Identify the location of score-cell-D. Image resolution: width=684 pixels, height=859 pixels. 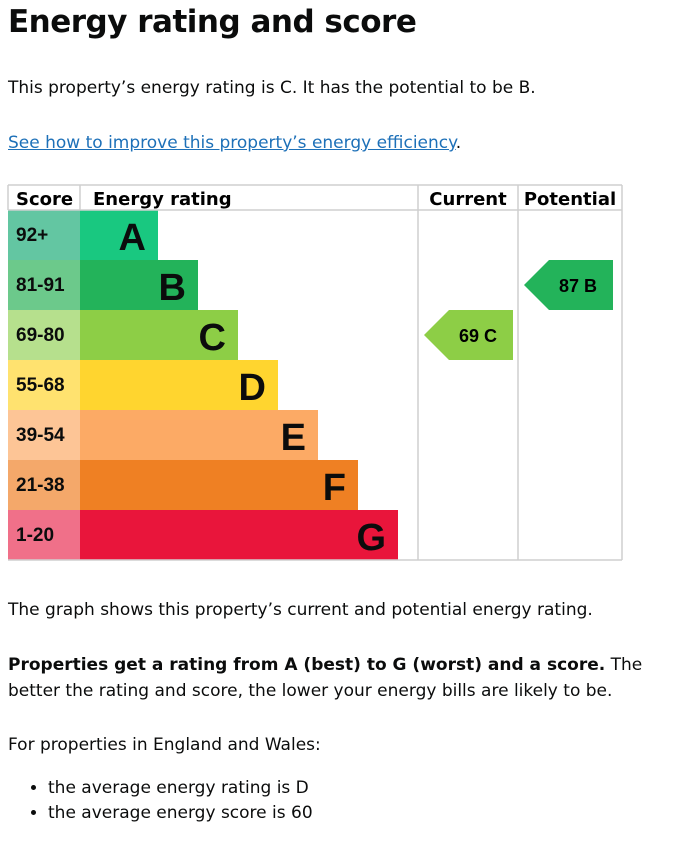
(44, 385).